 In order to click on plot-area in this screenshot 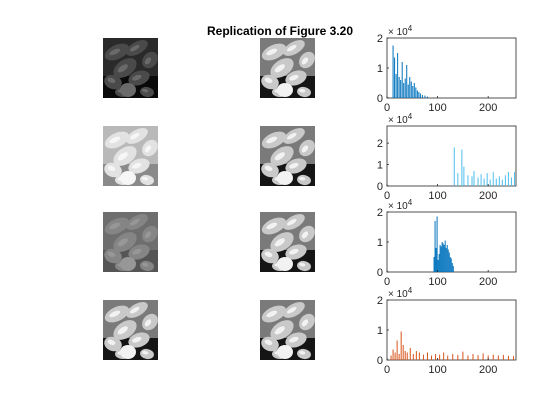, I will do `click(451, 330)`.